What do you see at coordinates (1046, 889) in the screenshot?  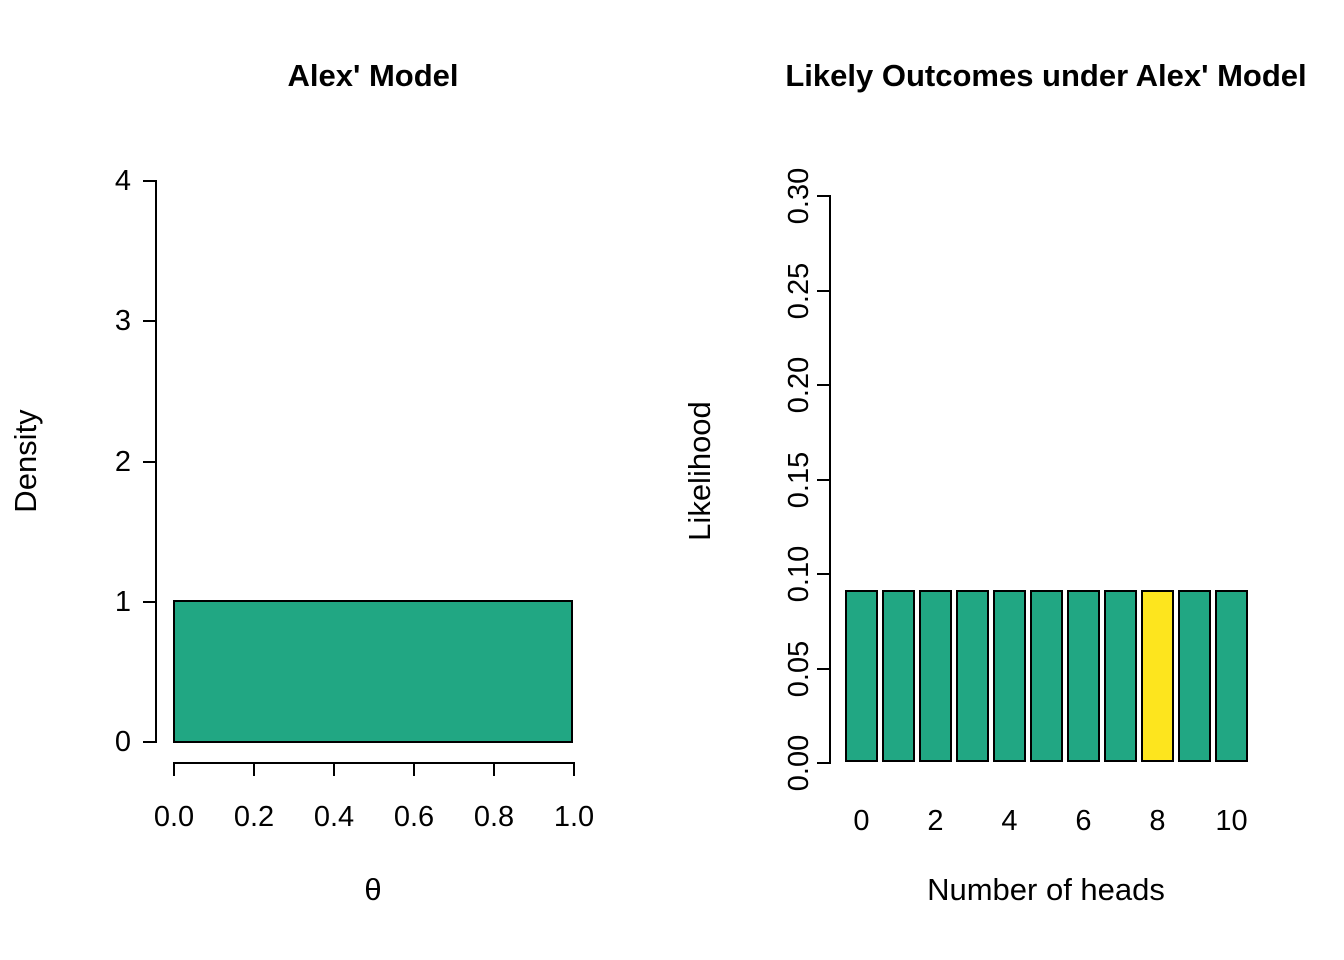 I see `right-x-axis-label: Number of heads` at bounding box center [1046, 889].